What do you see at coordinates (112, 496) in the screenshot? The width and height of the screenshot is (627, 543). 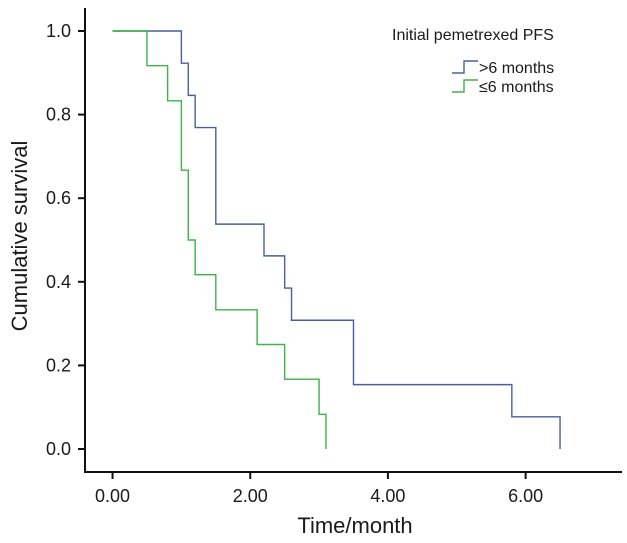 I see `x-tick-label: 0.00` at bounding box center [112, 496].